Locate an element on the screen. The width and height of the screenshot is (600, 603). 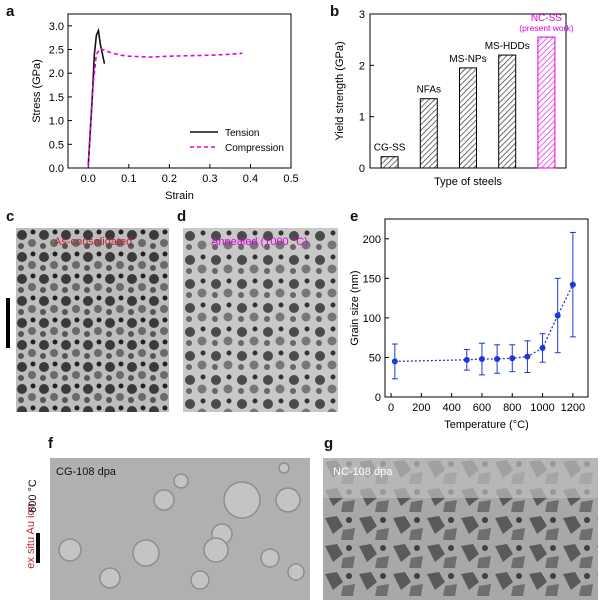
x-tick-label-e: 1000 is located at coordinates (542, 408).